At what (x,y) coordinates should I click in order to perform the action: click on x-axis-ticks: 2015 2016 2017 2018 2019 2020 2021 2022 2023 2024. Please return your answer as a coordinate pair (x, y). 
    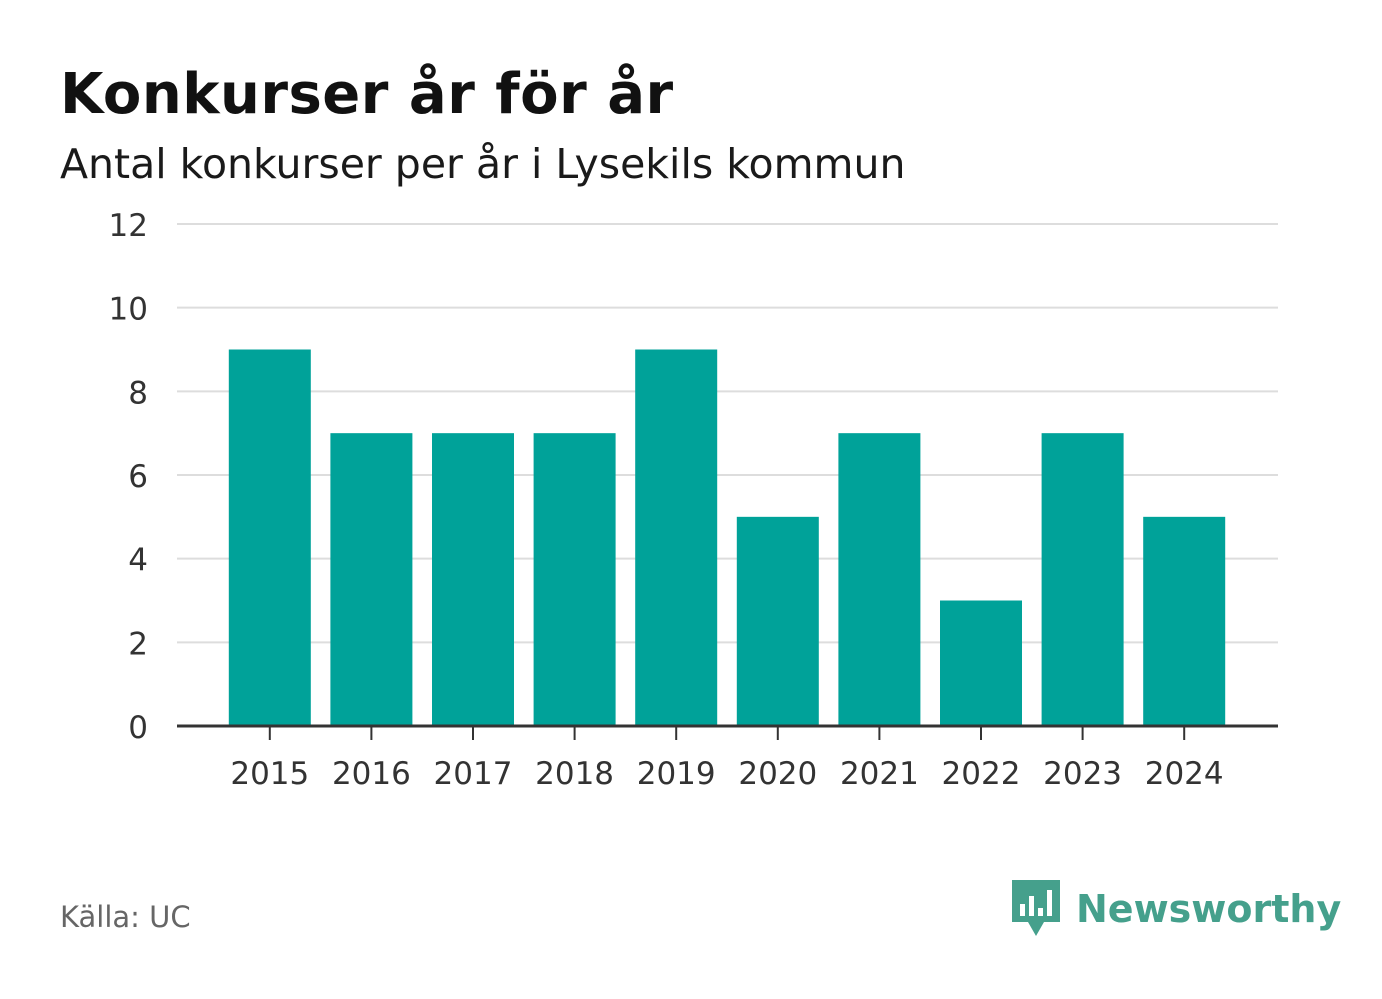
    Looking at the image, I should click on (727, 759).